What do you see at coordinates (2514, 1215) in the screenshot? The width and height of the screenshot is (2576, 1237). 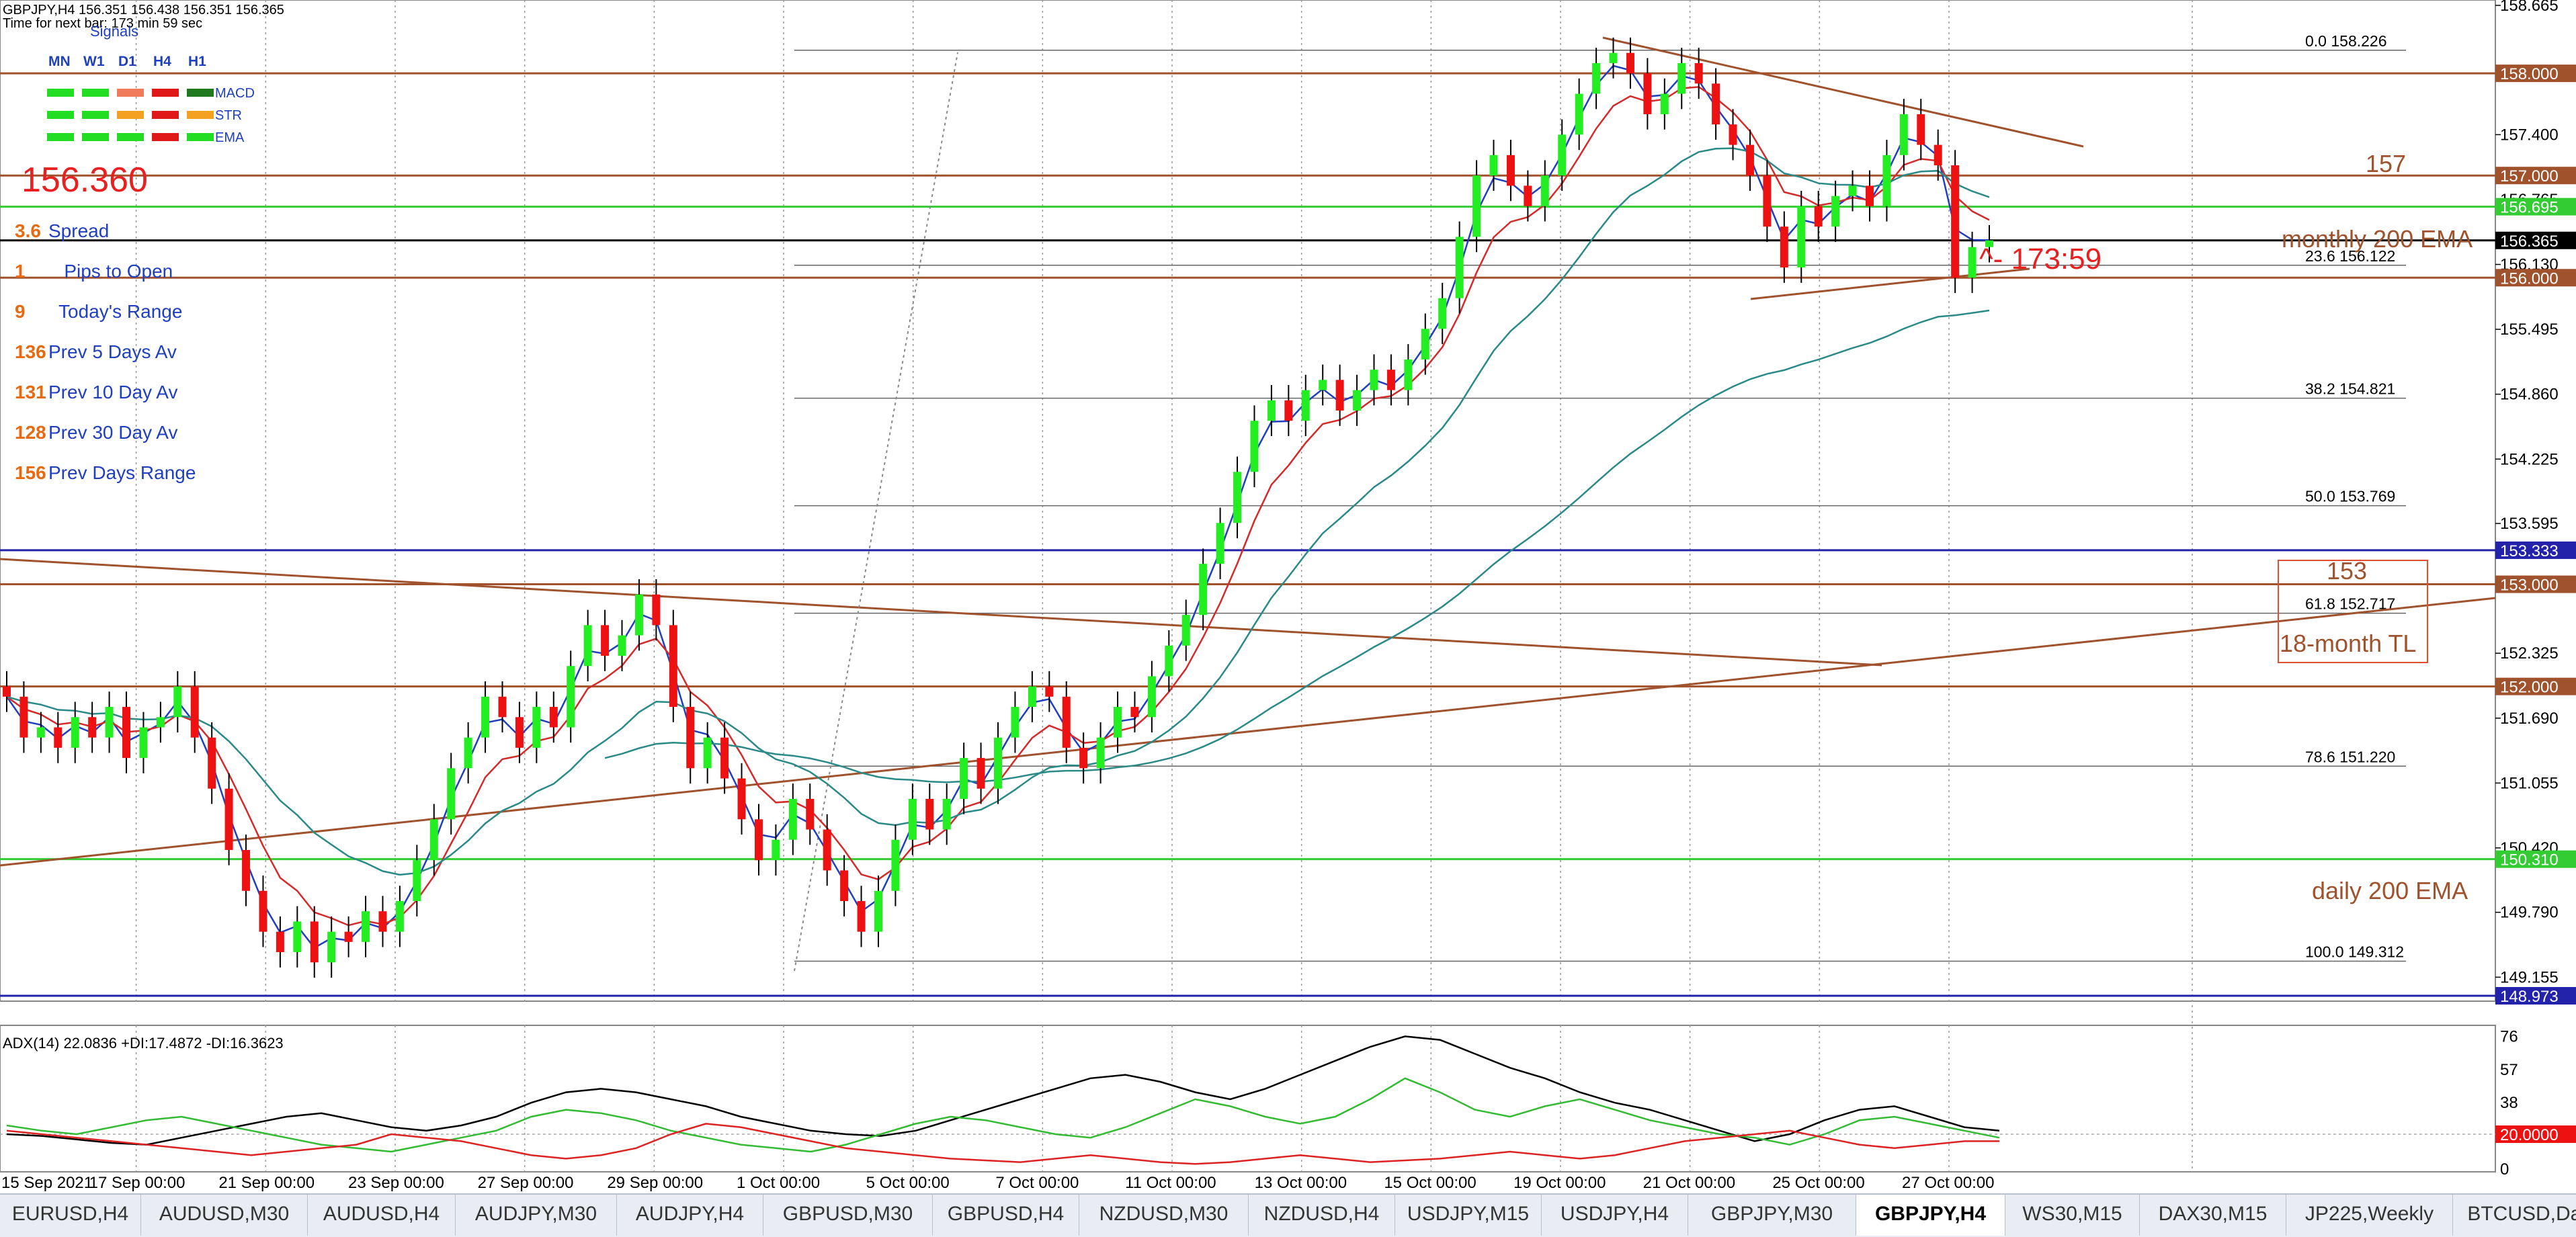 I see `chart-tab: BTCUSD,Daily` at bounding box center [2514, 1215].